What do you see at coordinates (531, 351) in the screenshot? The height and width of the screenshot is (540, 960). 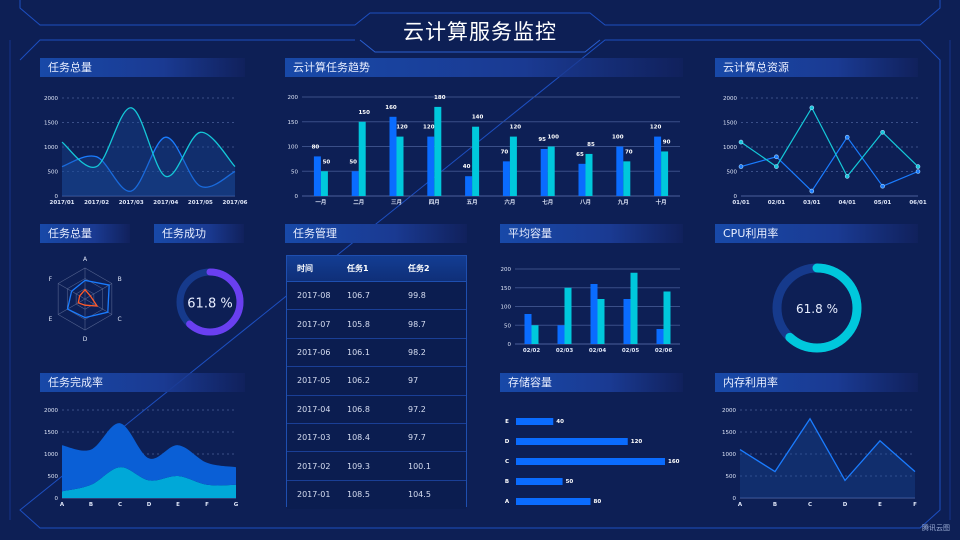 I see `x-tick-label: 02/02` at bounding box center [531, 351].